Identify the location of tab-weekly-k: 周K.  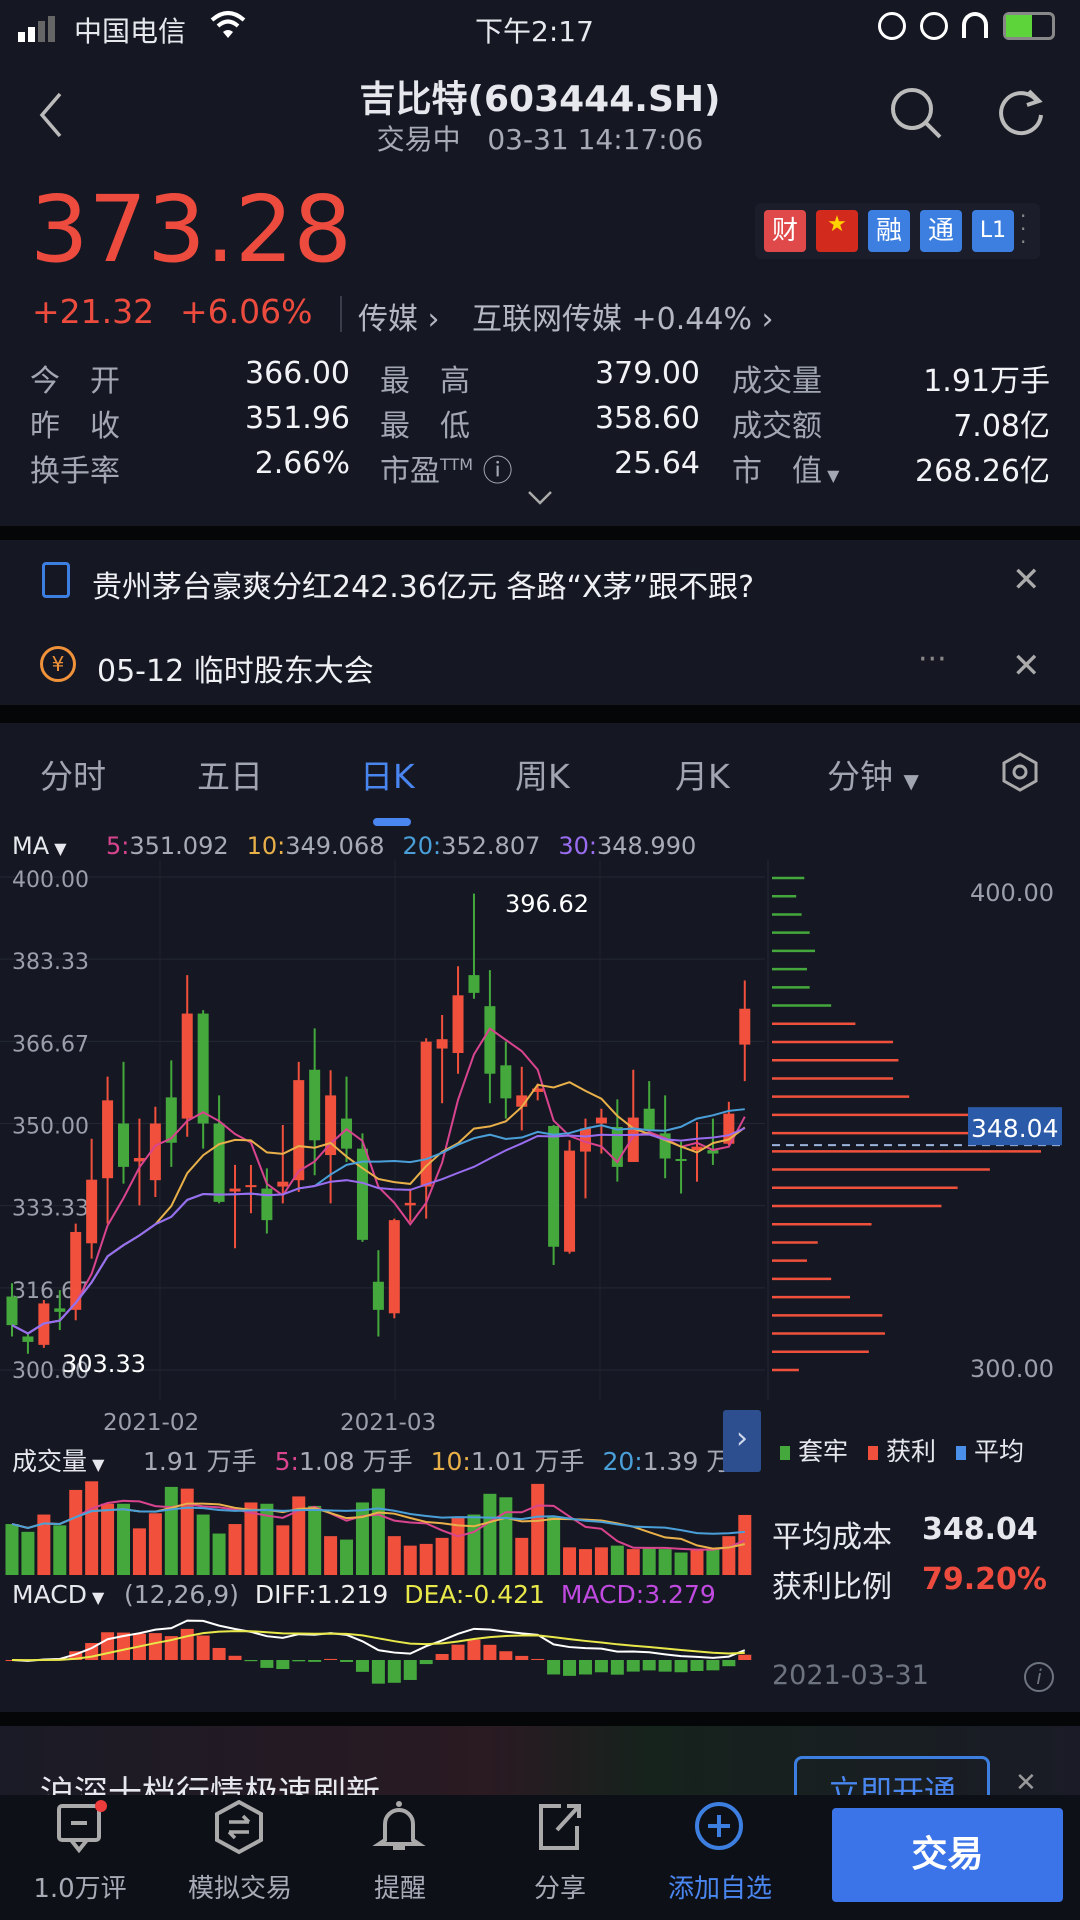
(542, 776).